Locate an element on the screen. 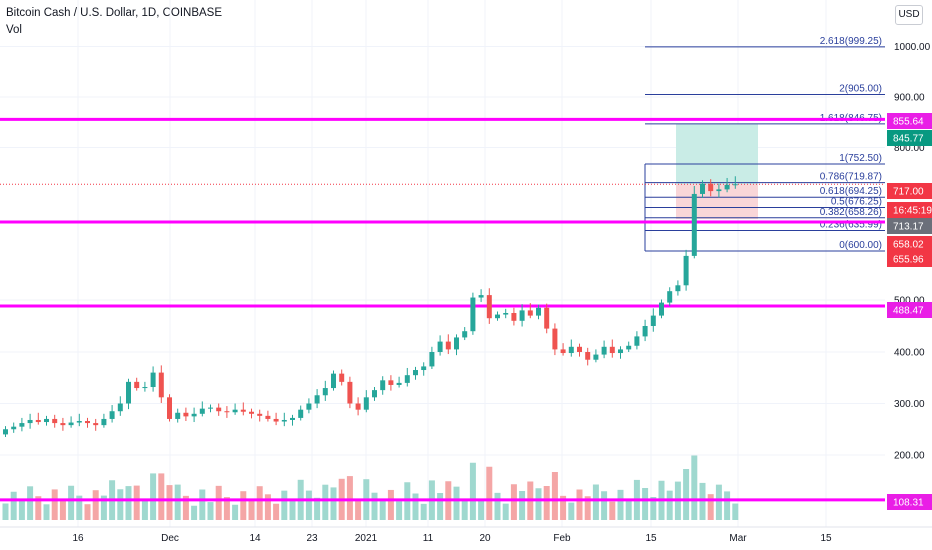 The height and width of the screenshot is (550, 932). price-tag: 845.77 is located at coordinates (909, 138).